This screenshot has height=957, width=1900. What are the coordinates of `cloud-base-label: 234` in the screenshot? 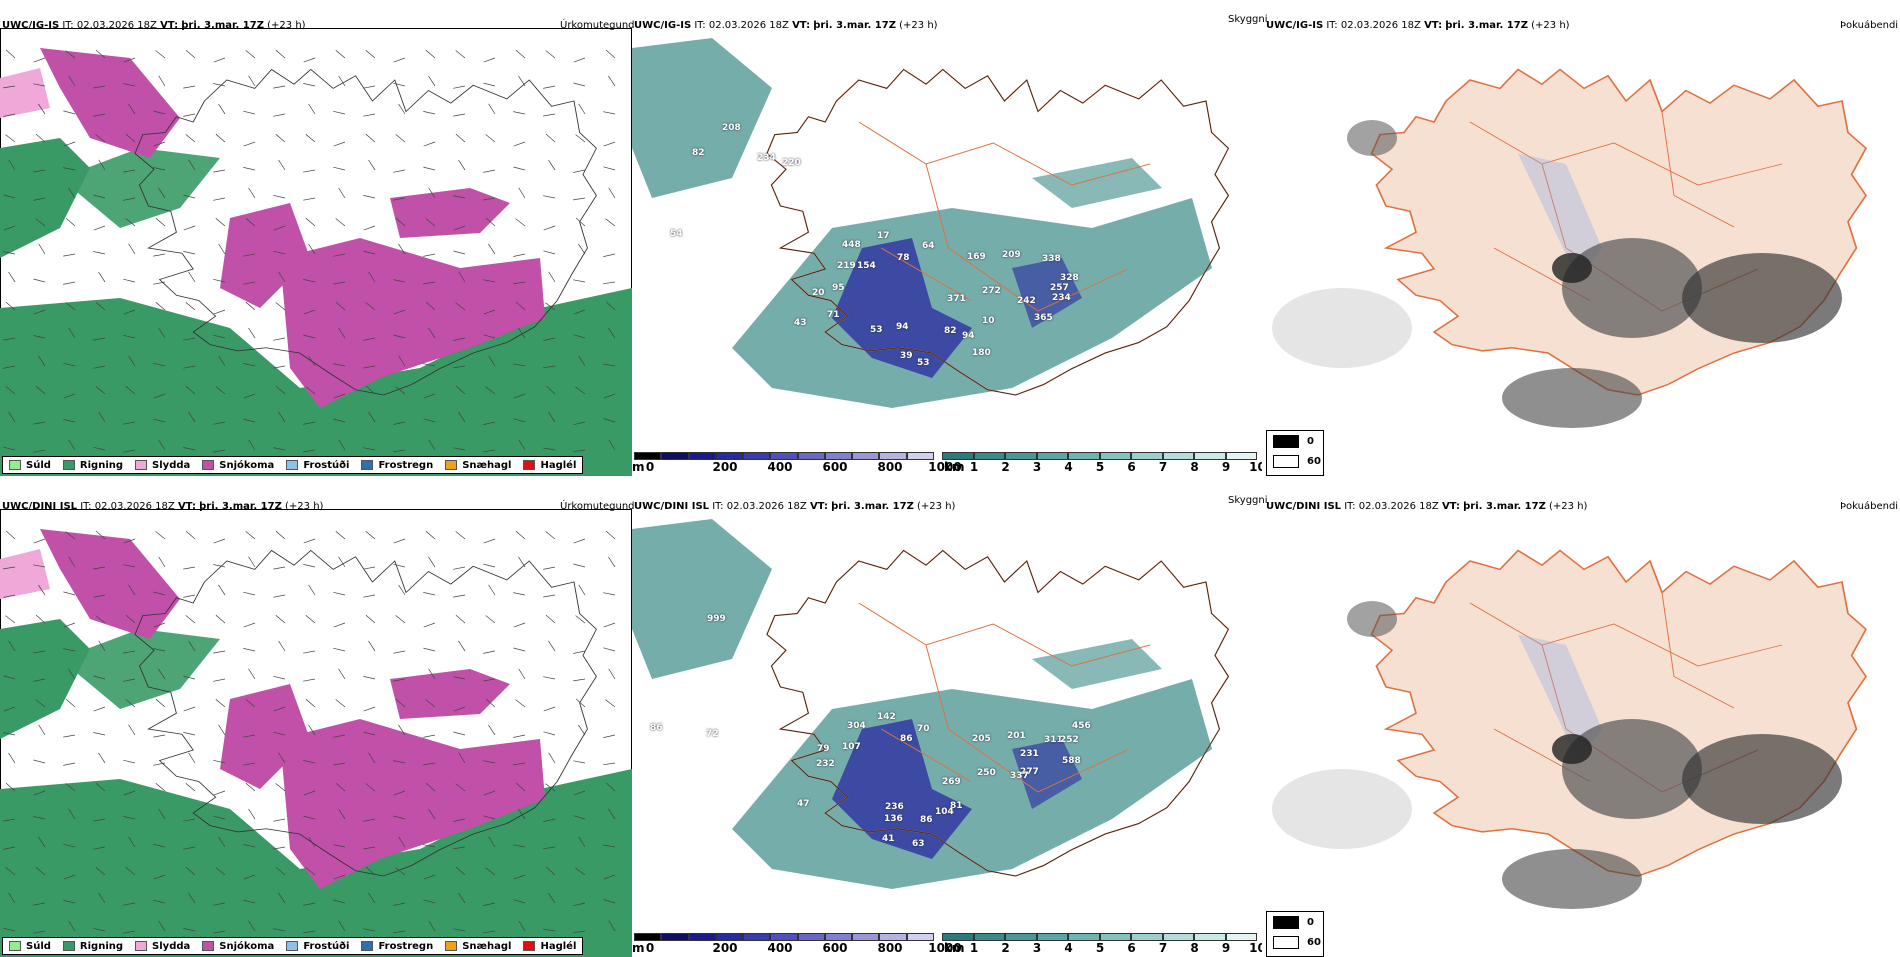 It's located at (766, 158).